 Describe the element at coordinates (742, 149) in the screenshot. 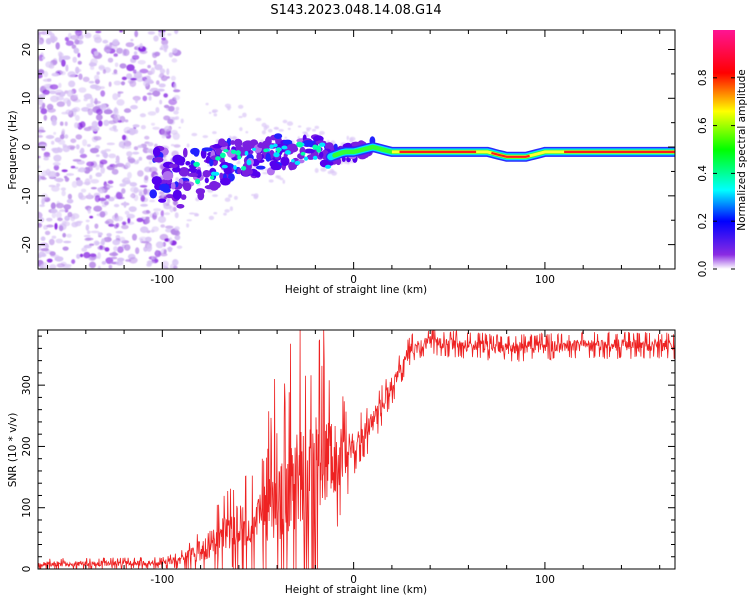

I see `colorbar-label: Normalized spectral amplitude` at that location.